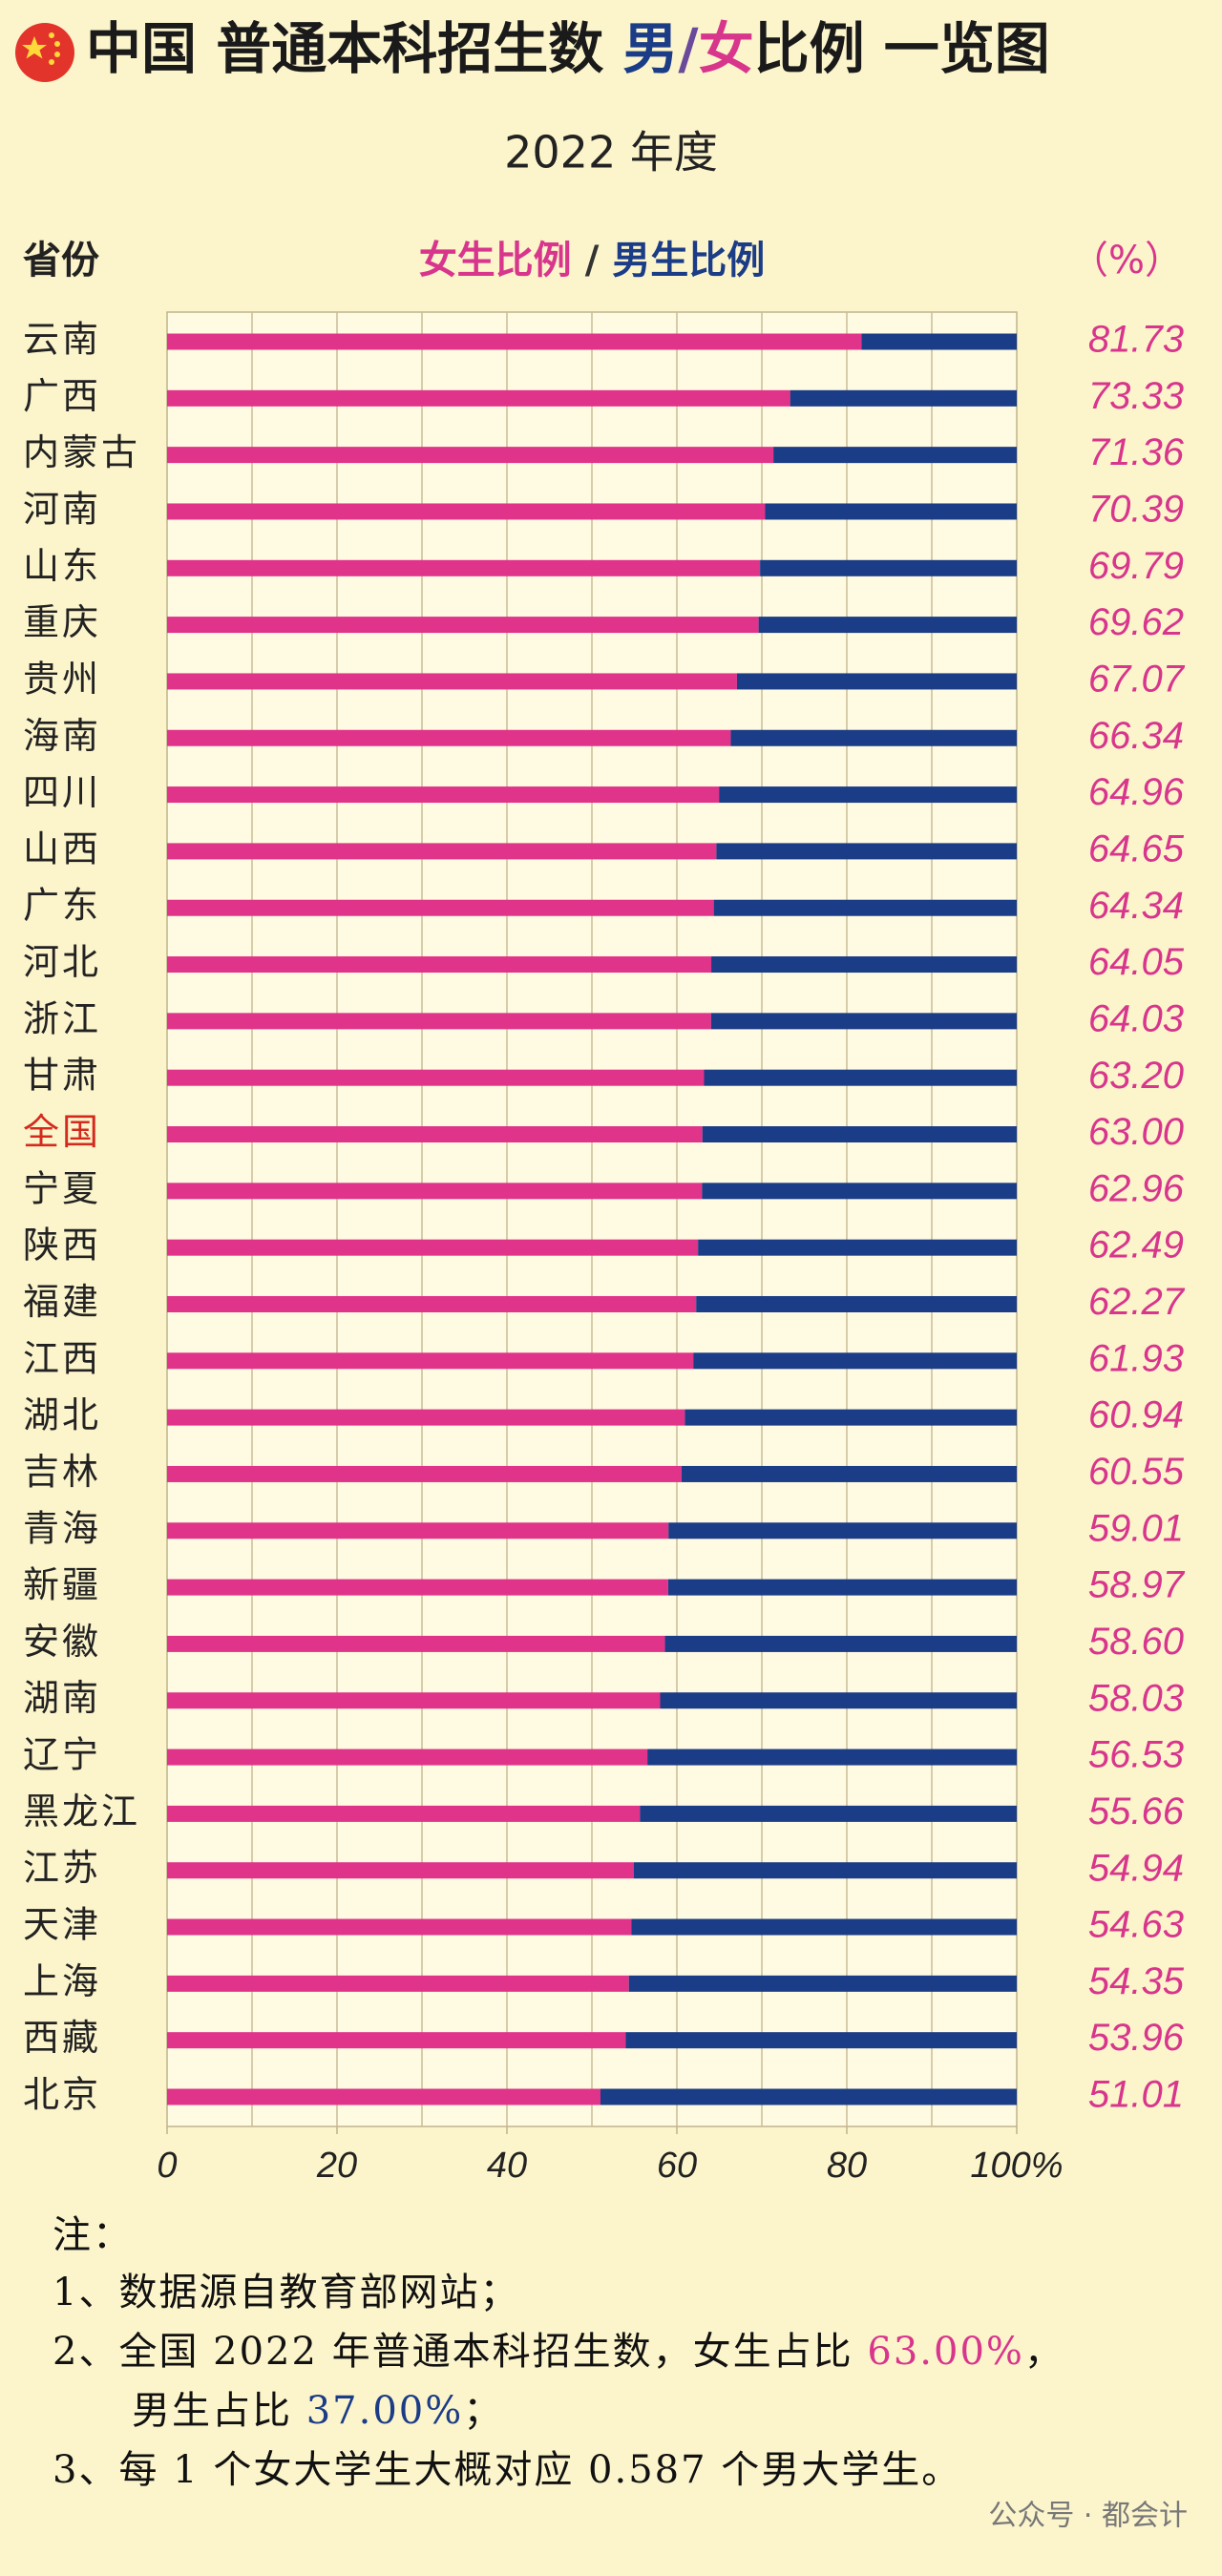 The height and width of the screenshot is (2576, 1222). What do you see at coordinates (507, 2166) in the screenshot?
I see `x-tick-label: 40` at bounding box center [507, 2166].